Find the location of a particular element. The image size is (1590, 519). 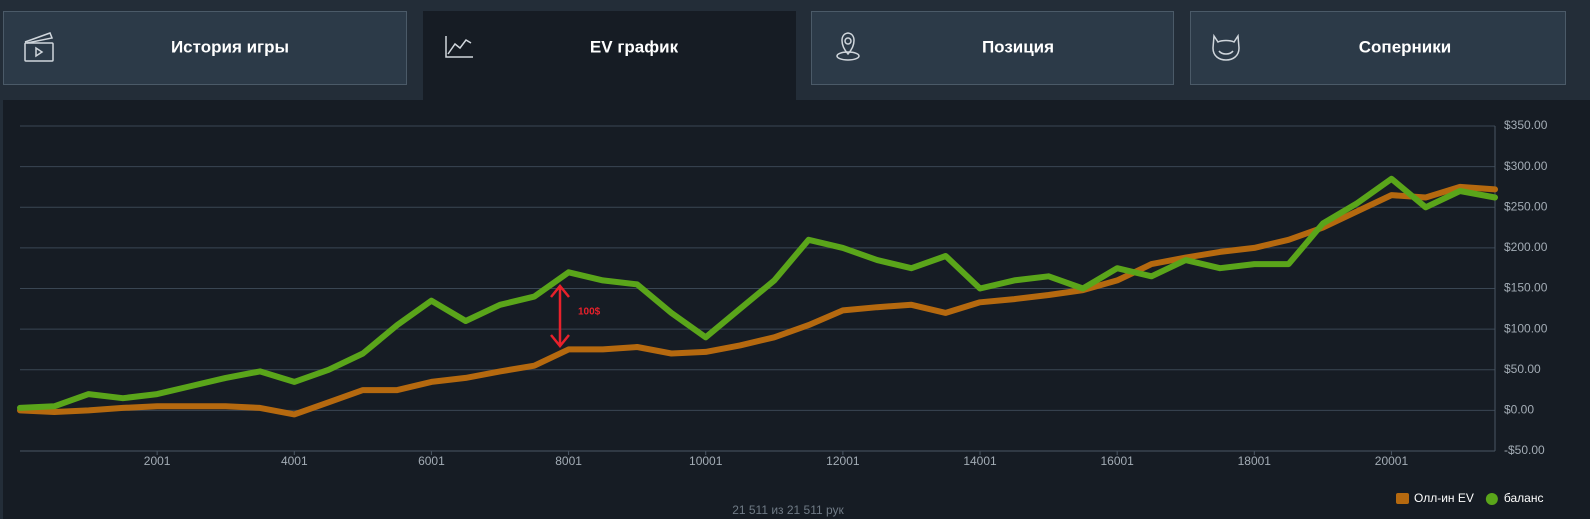

x-tick-label: 20001 is located at coordinates (1392, 461).